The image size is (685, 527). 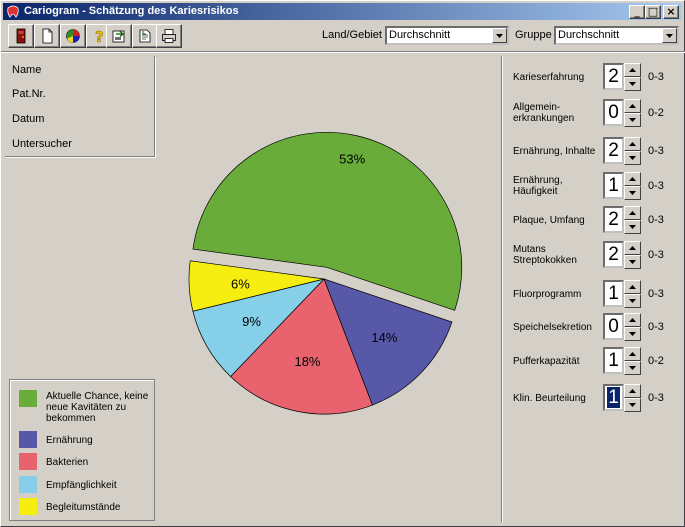 What do you see at coordinates (546, 361) in the screenshot?
I see `factor-label: Pufferkapazität` at bounding box center [546, 361].